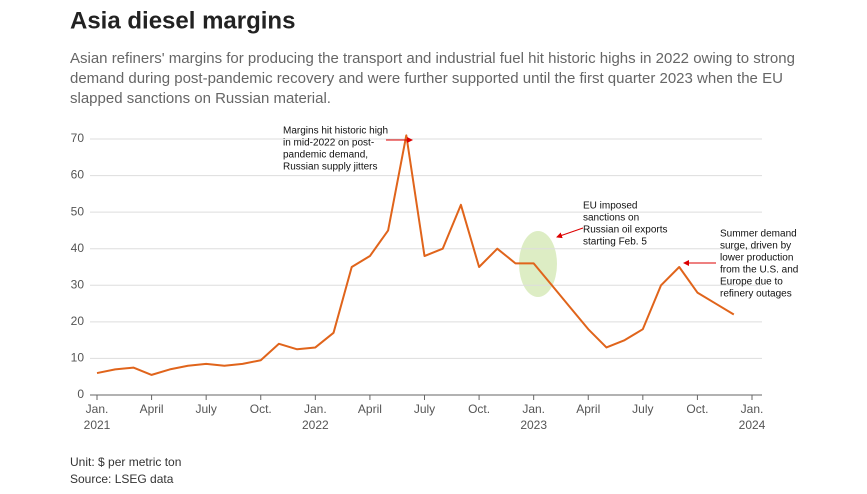  I want to click on annotation: Russian oil exports, so click(625, 230).